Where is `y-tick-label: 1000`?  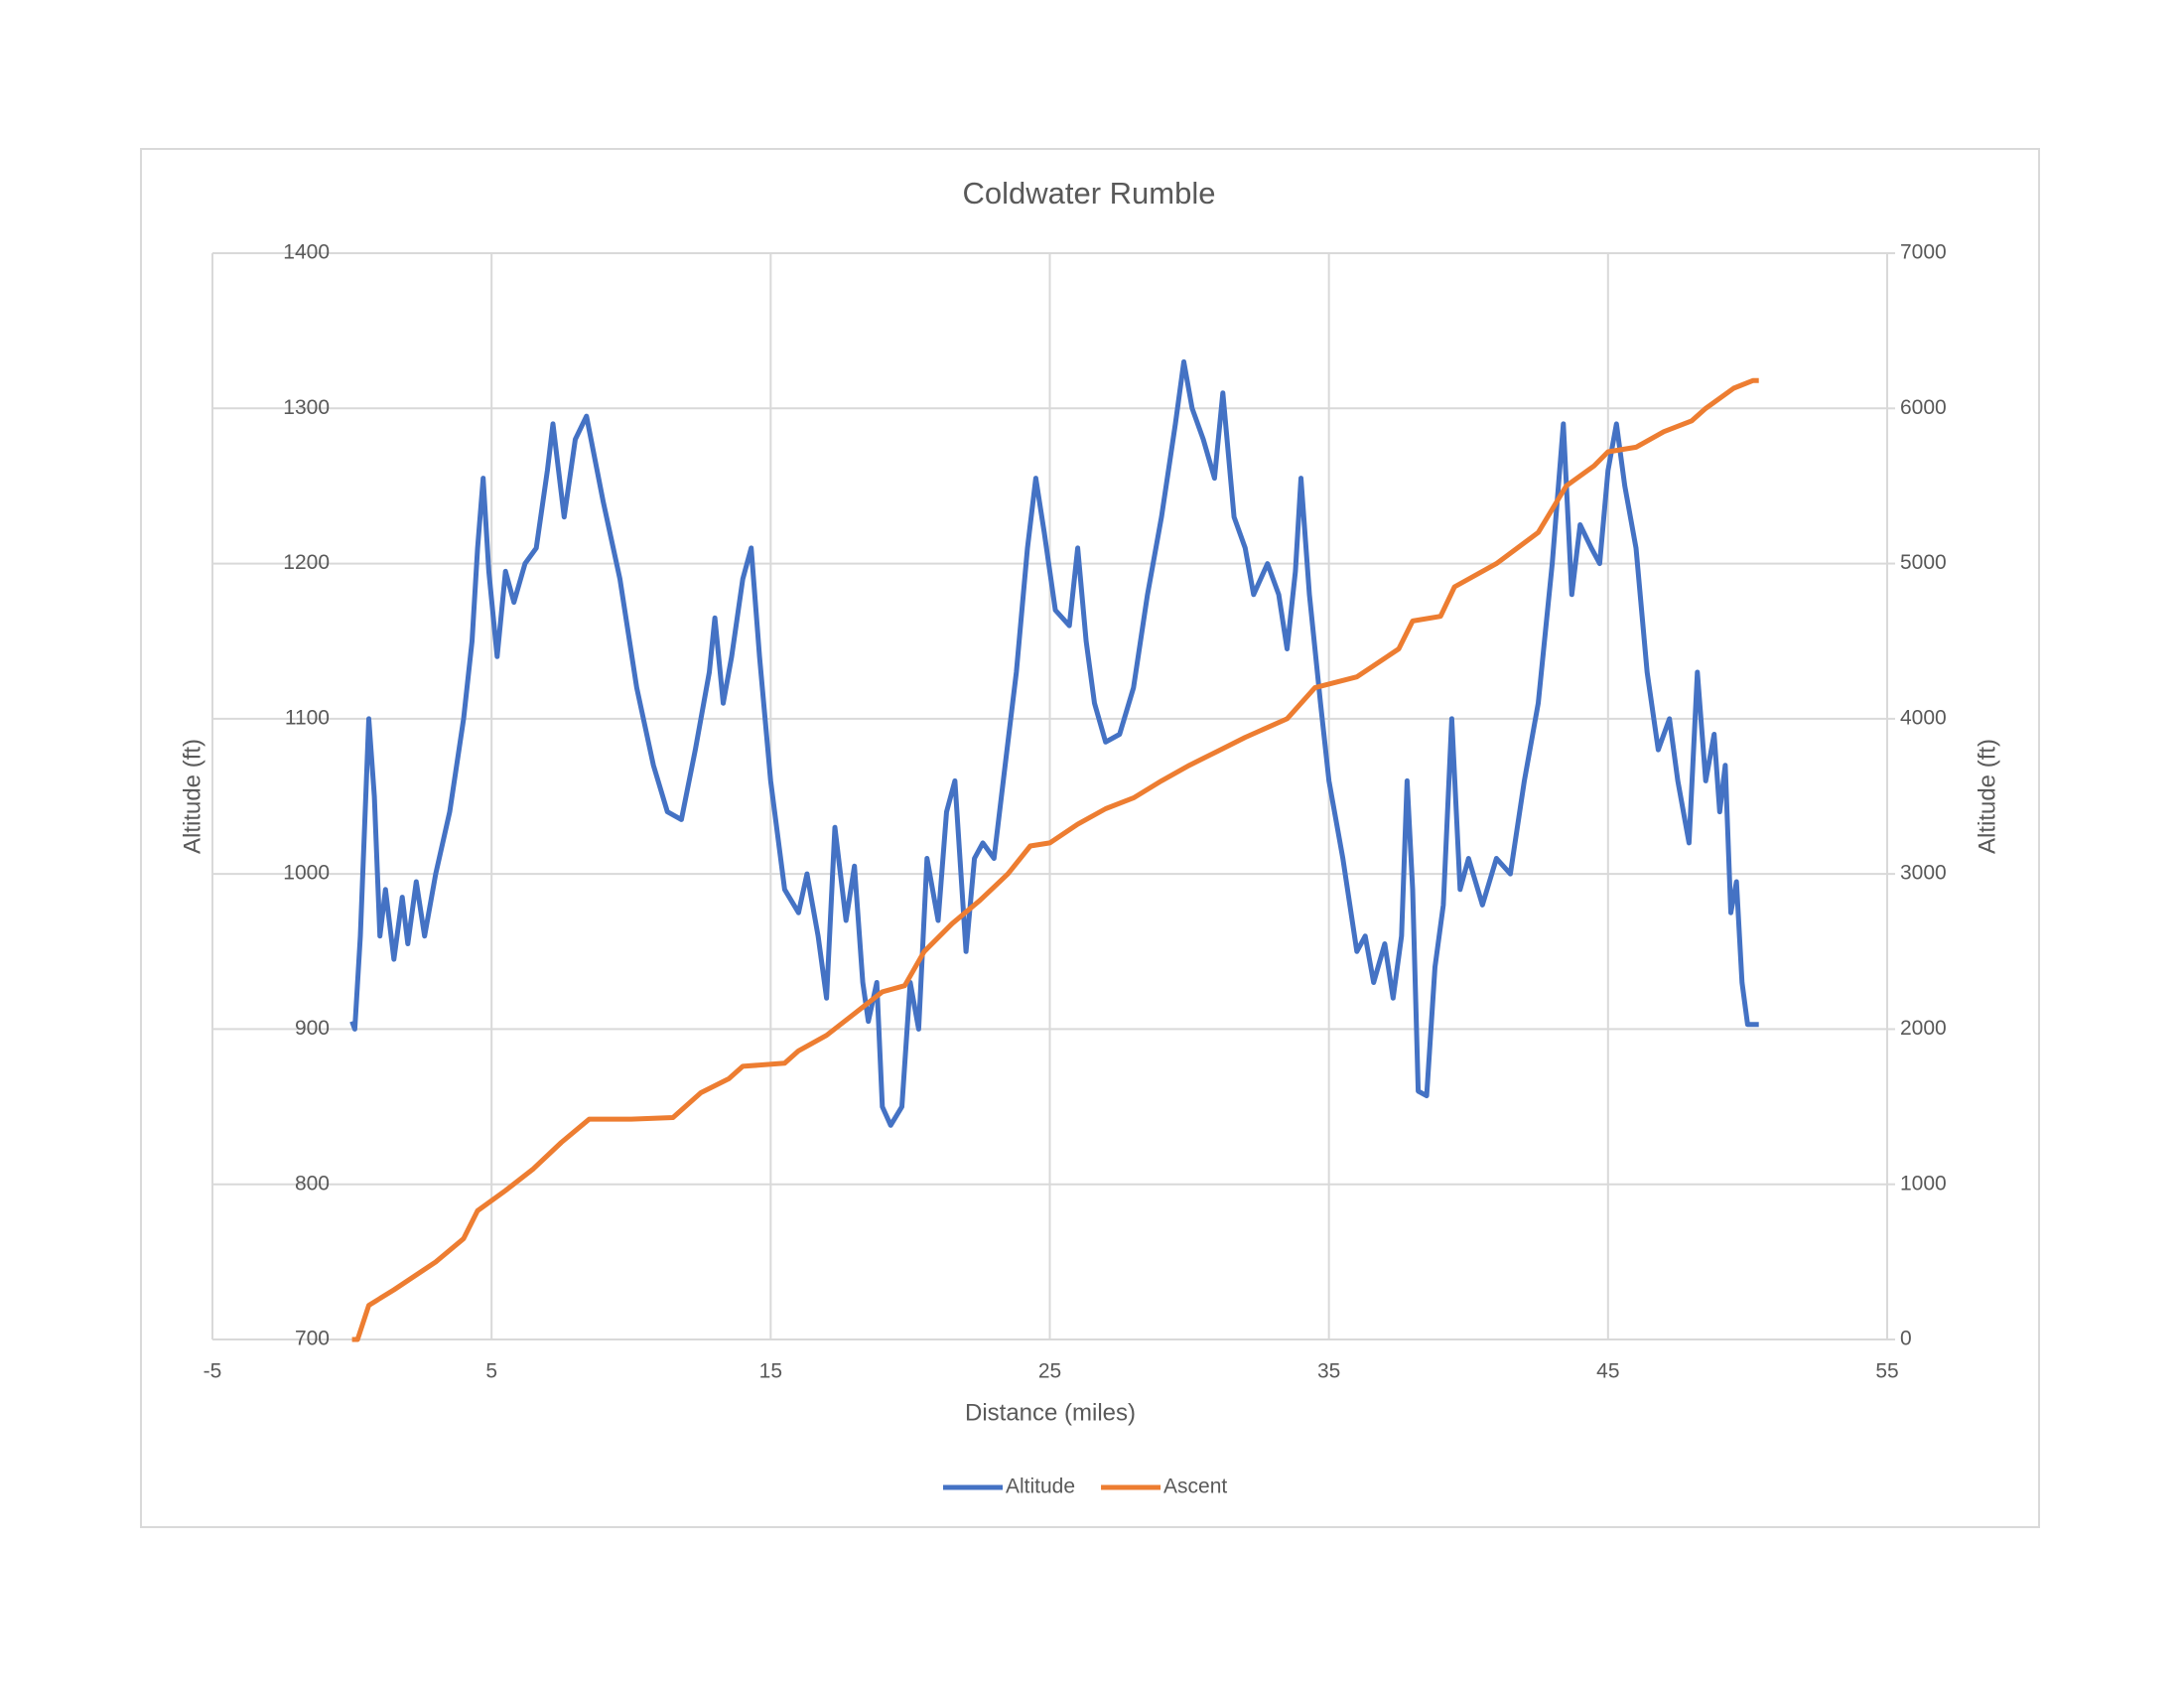
y-tick-label: 1000 is located at coordinates (306, 873).